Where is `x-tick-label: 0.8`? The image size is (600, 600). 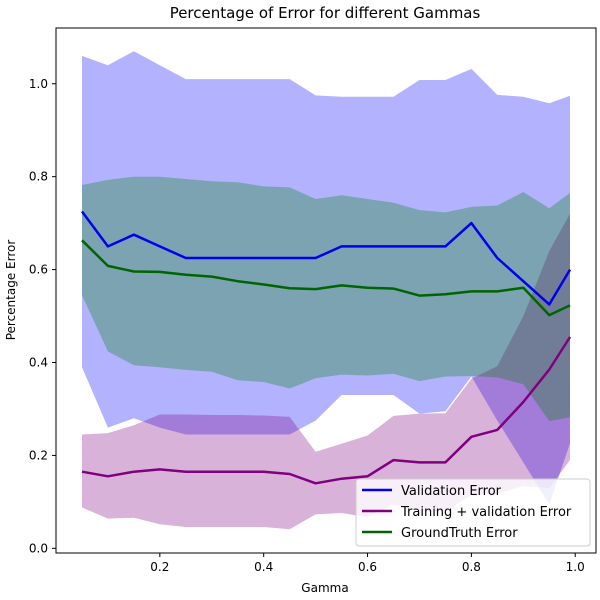 x-tick-label: 0.8 is located at coordinates (471, 567).